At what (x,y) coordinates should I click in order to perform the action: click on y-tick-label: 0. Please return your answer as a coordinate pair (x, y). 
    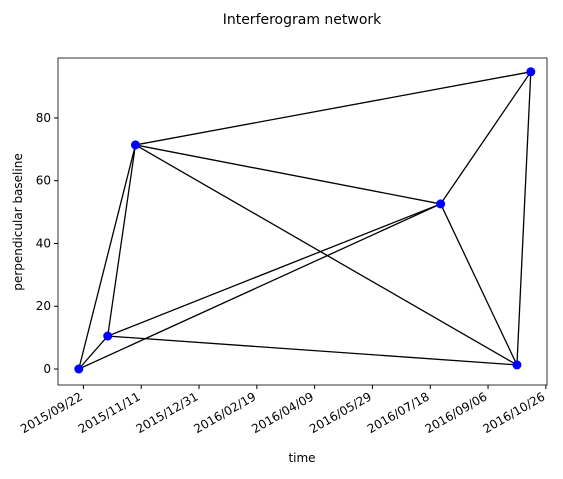
    Looking at the image, I should click on (47, 369).